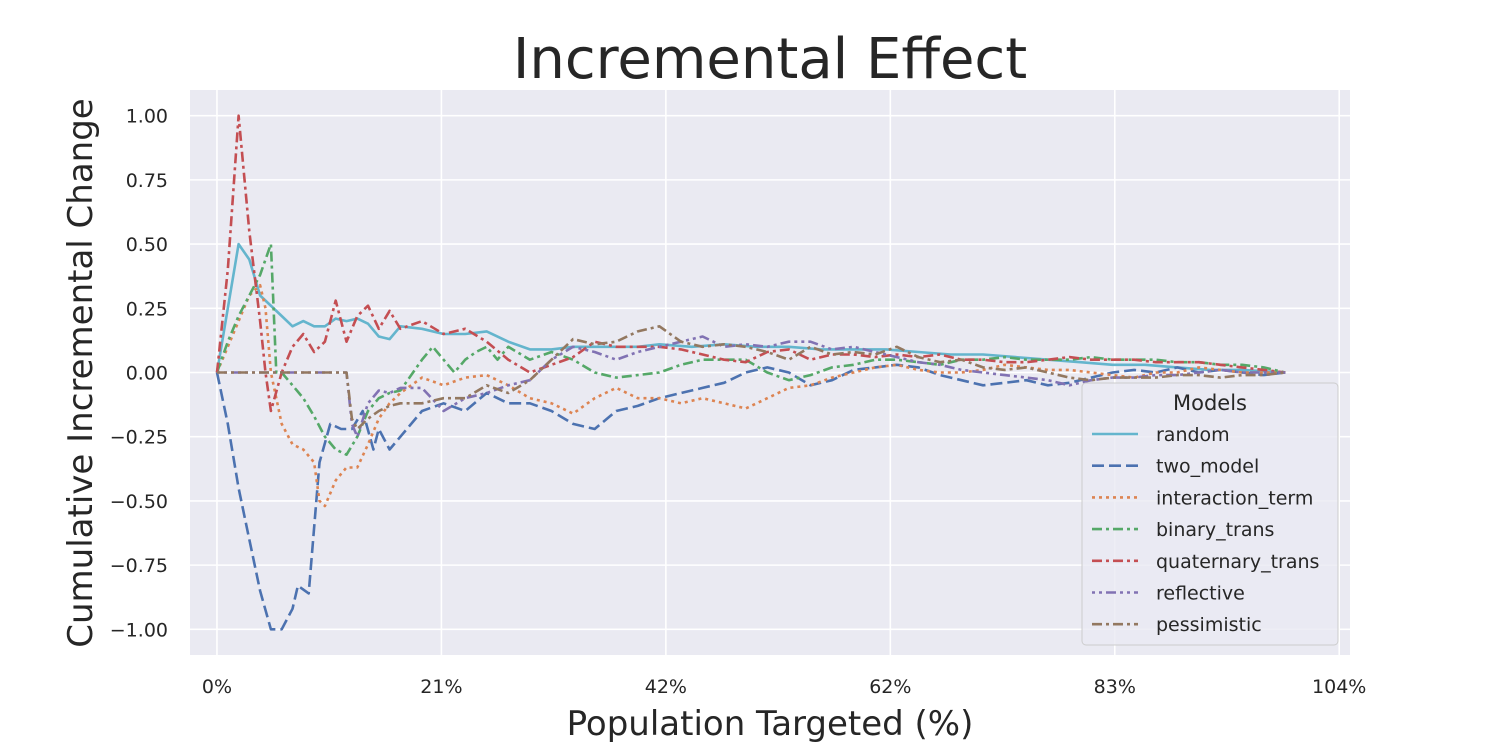 This screenshot has height=754, width=1500. What do you see at coordinates (770, 59) in the screenshot?
I see `chart-title: Incremental Effect` at bounding box center [770, 59].